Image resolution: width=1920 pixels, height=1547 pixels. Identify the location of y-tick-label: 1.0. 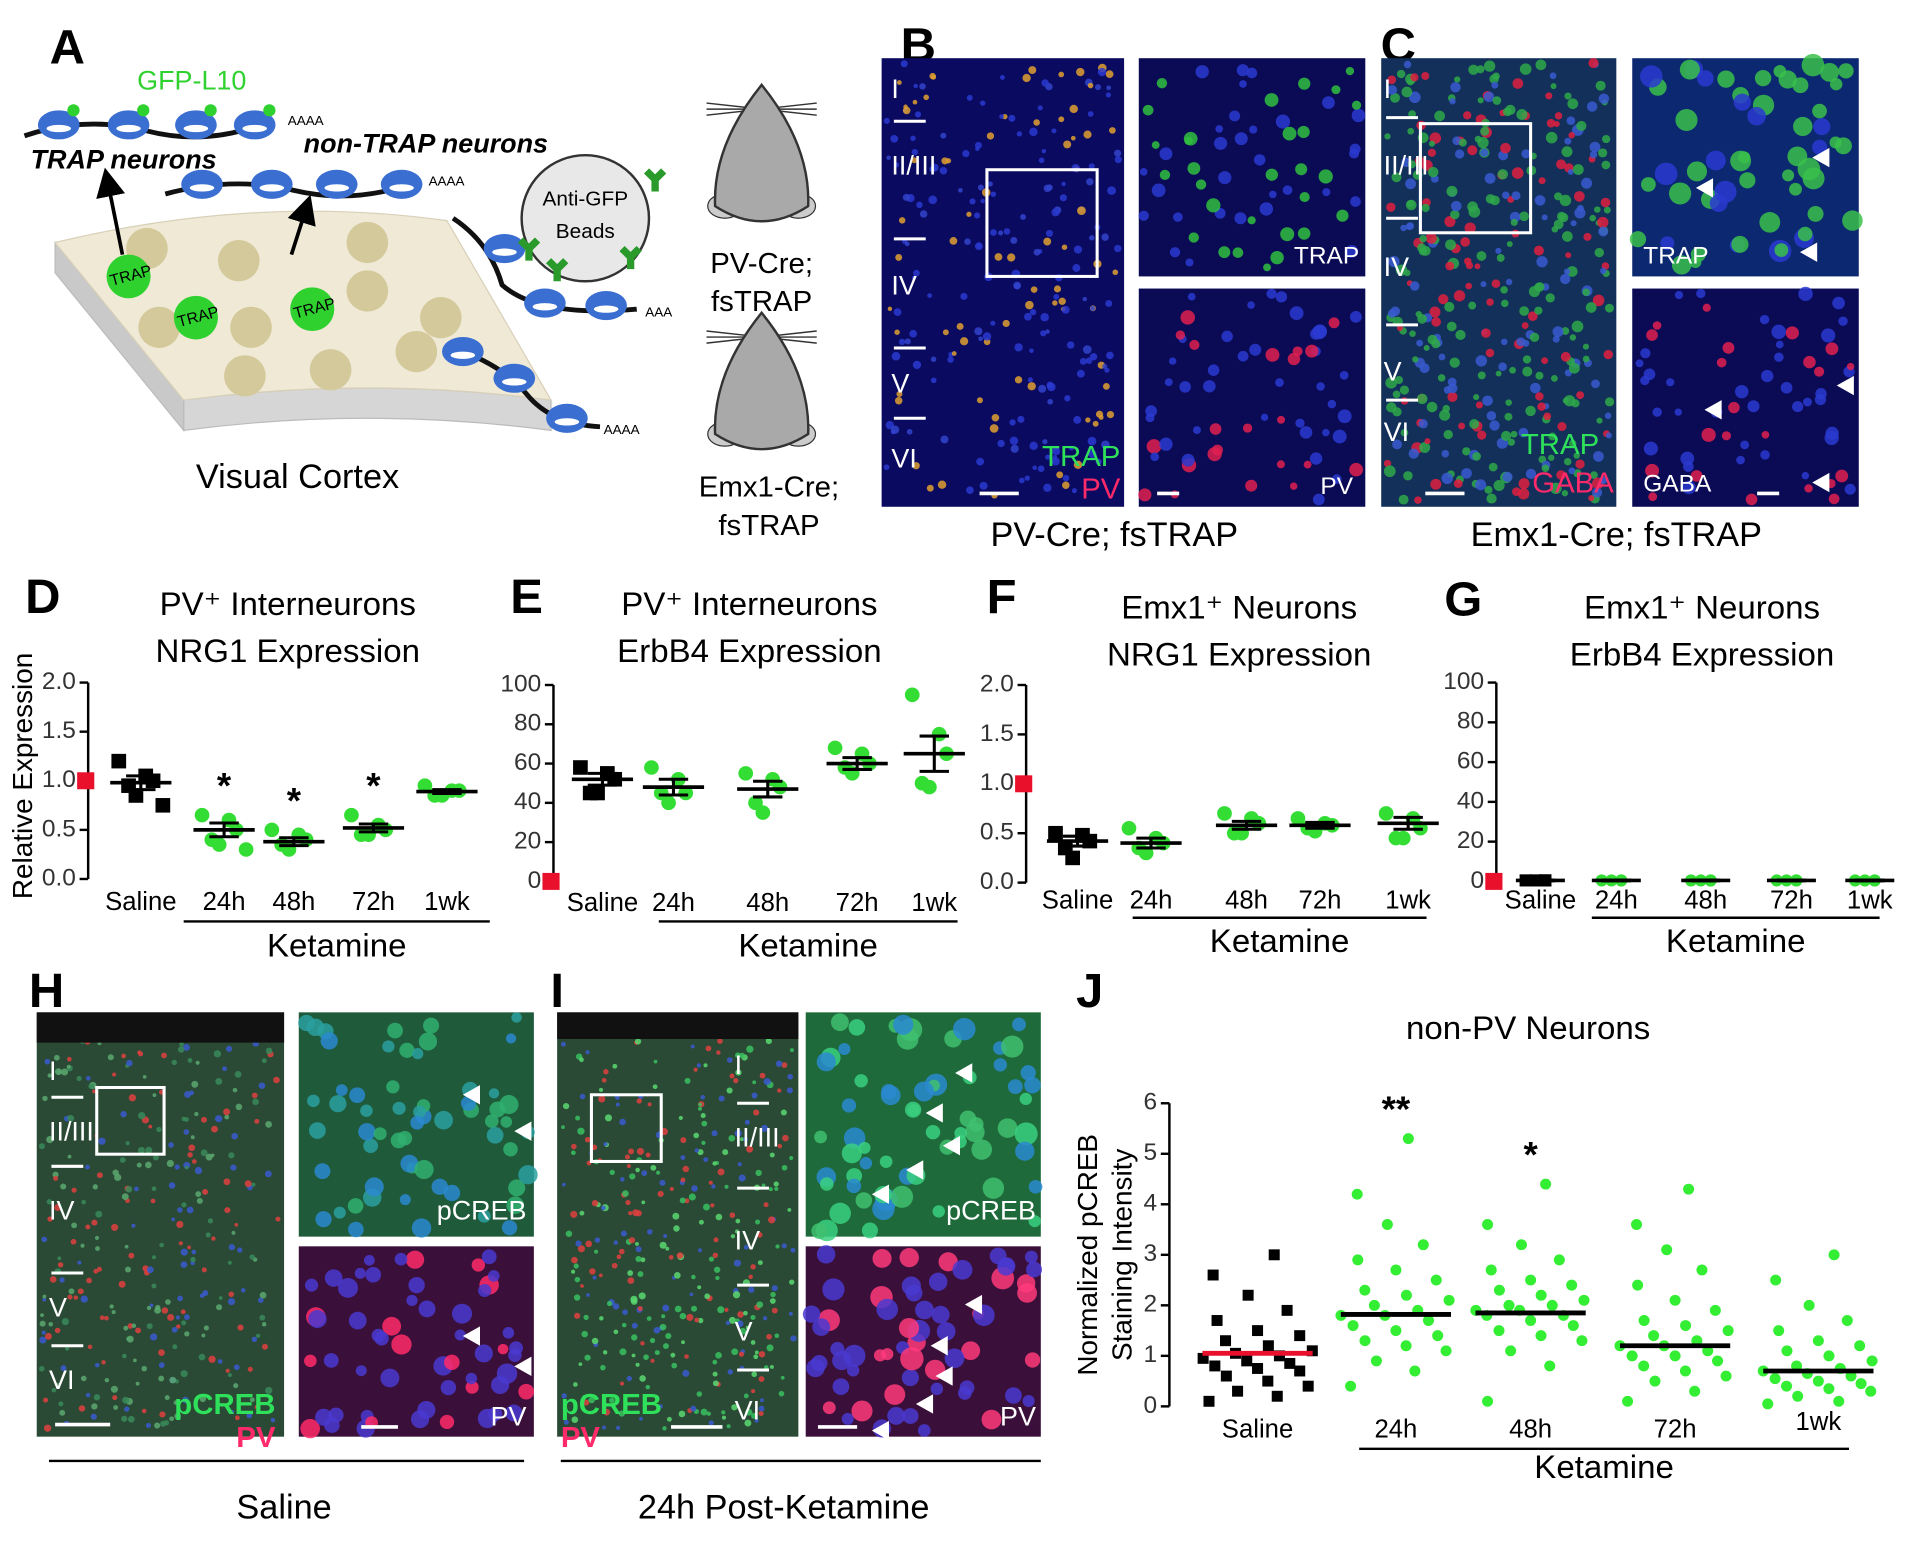
(997, 782).